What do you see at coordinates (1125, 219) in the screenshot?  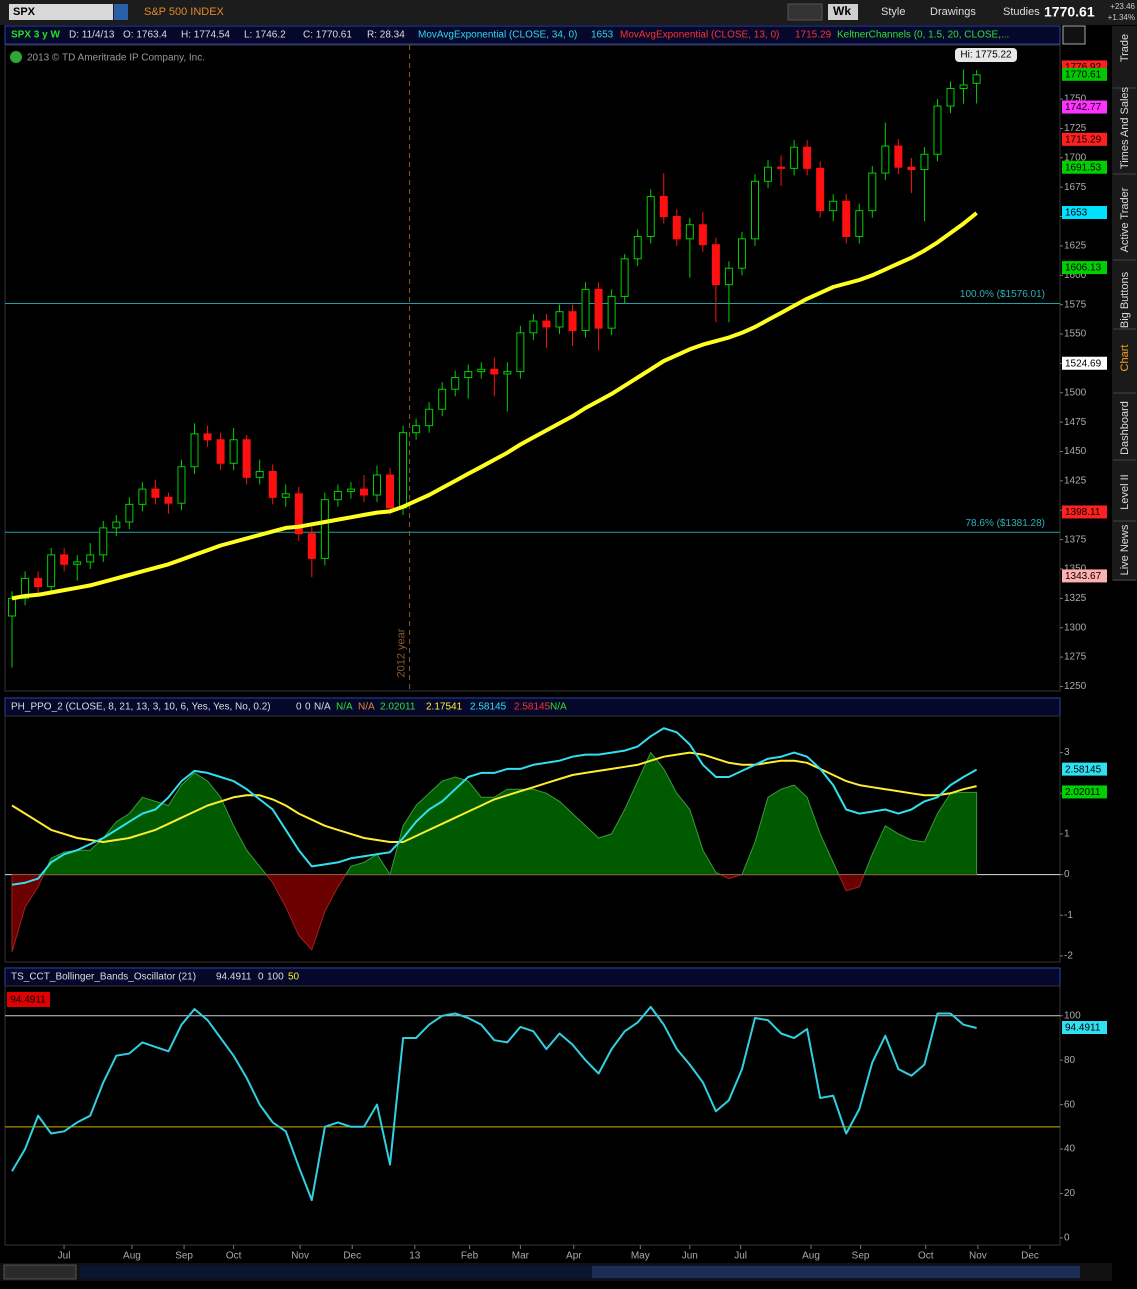 I see `tab: Active Trader` at bounding box center [1125, 219].